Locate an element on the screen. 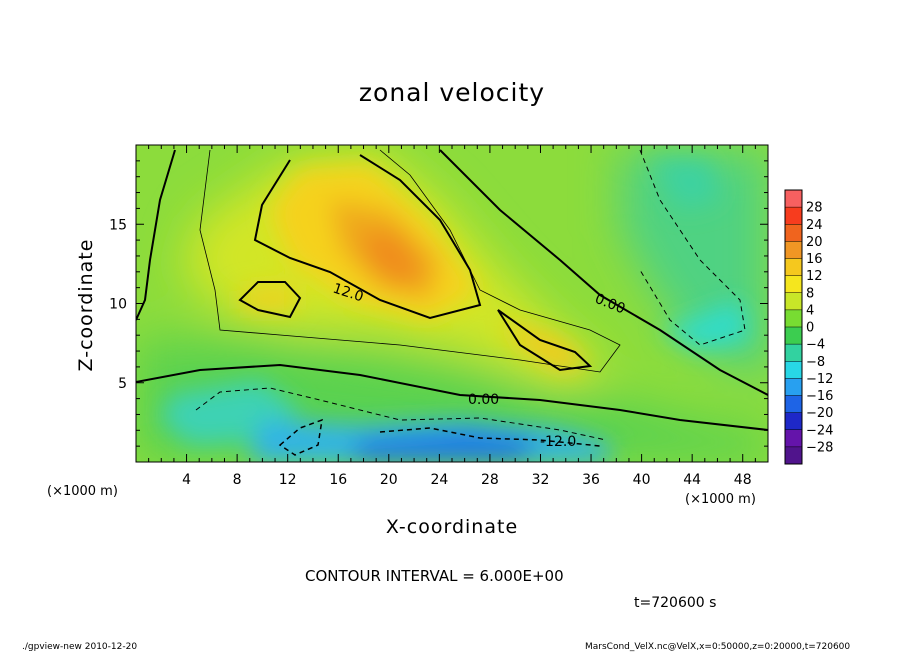 This screenshot has width=904, height=654. y-tick-label-2: 15 is located at coordinates (118, 225).